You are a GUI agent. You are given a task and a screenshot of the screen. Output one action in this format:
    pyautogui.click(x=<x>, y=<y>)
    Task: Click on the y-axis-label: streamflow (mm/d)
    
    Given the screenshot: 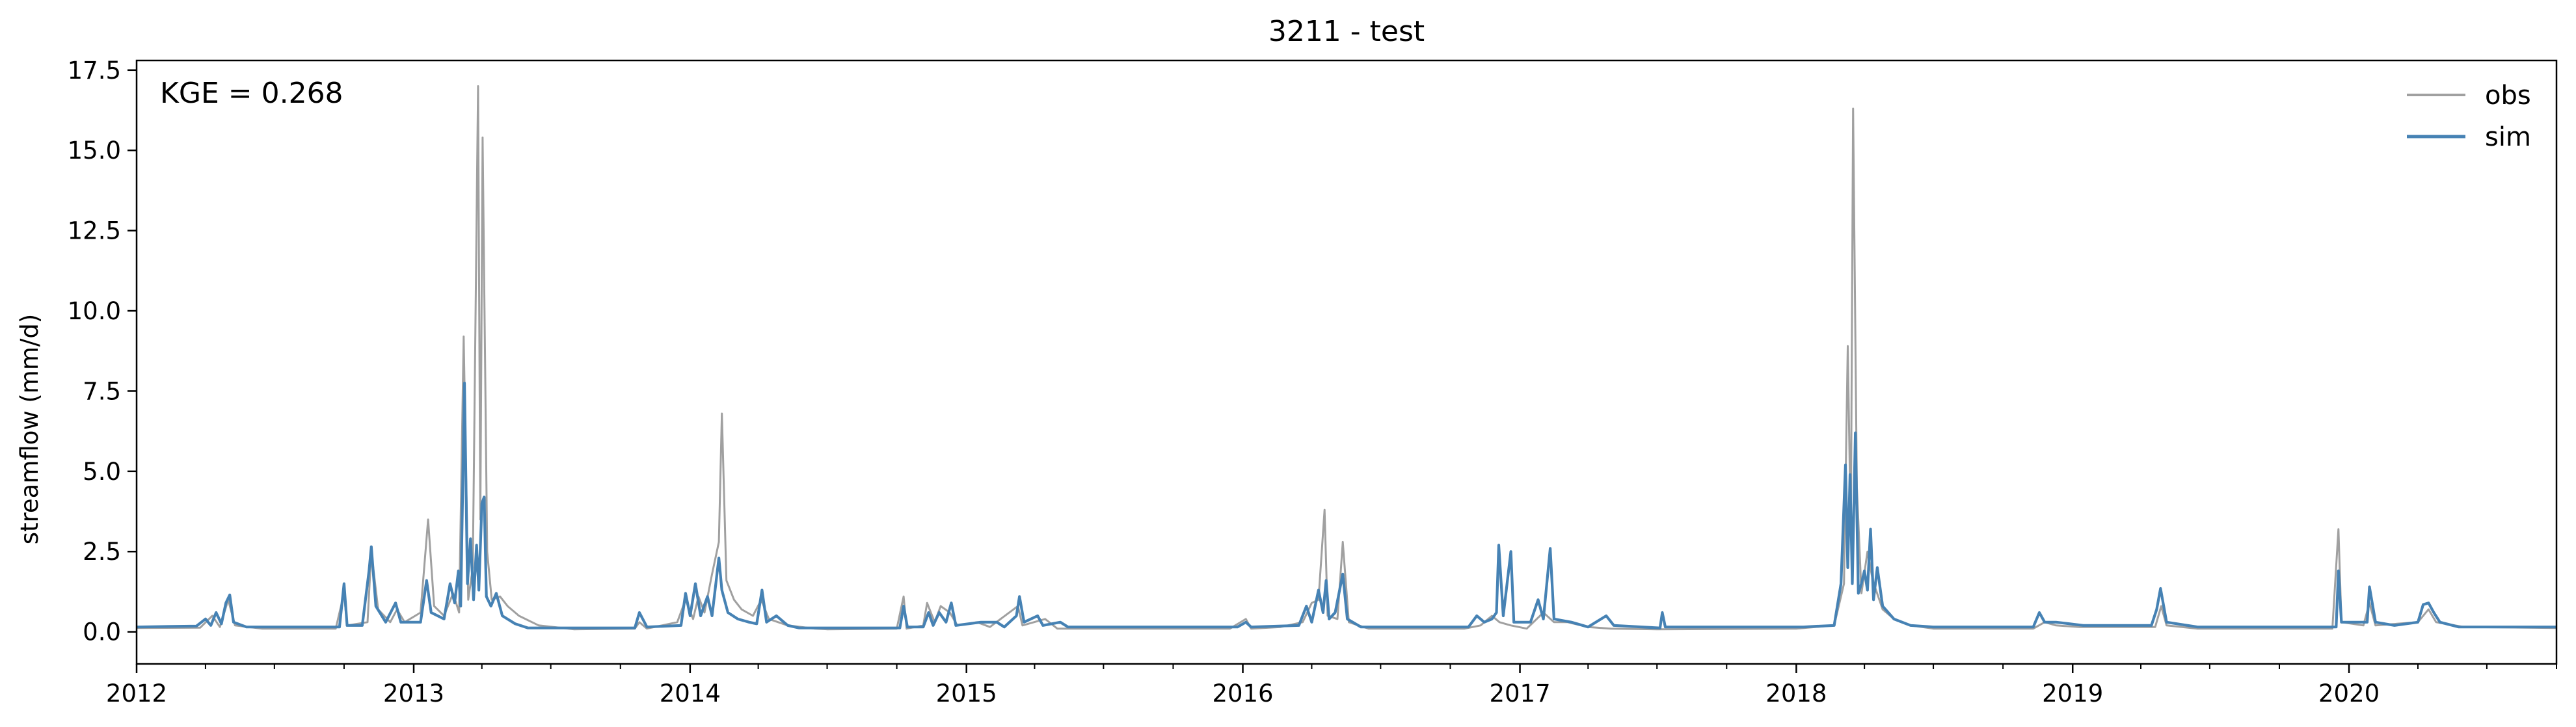 What is the action you would take?
    pyautogui.click(x=30, y=429)
    